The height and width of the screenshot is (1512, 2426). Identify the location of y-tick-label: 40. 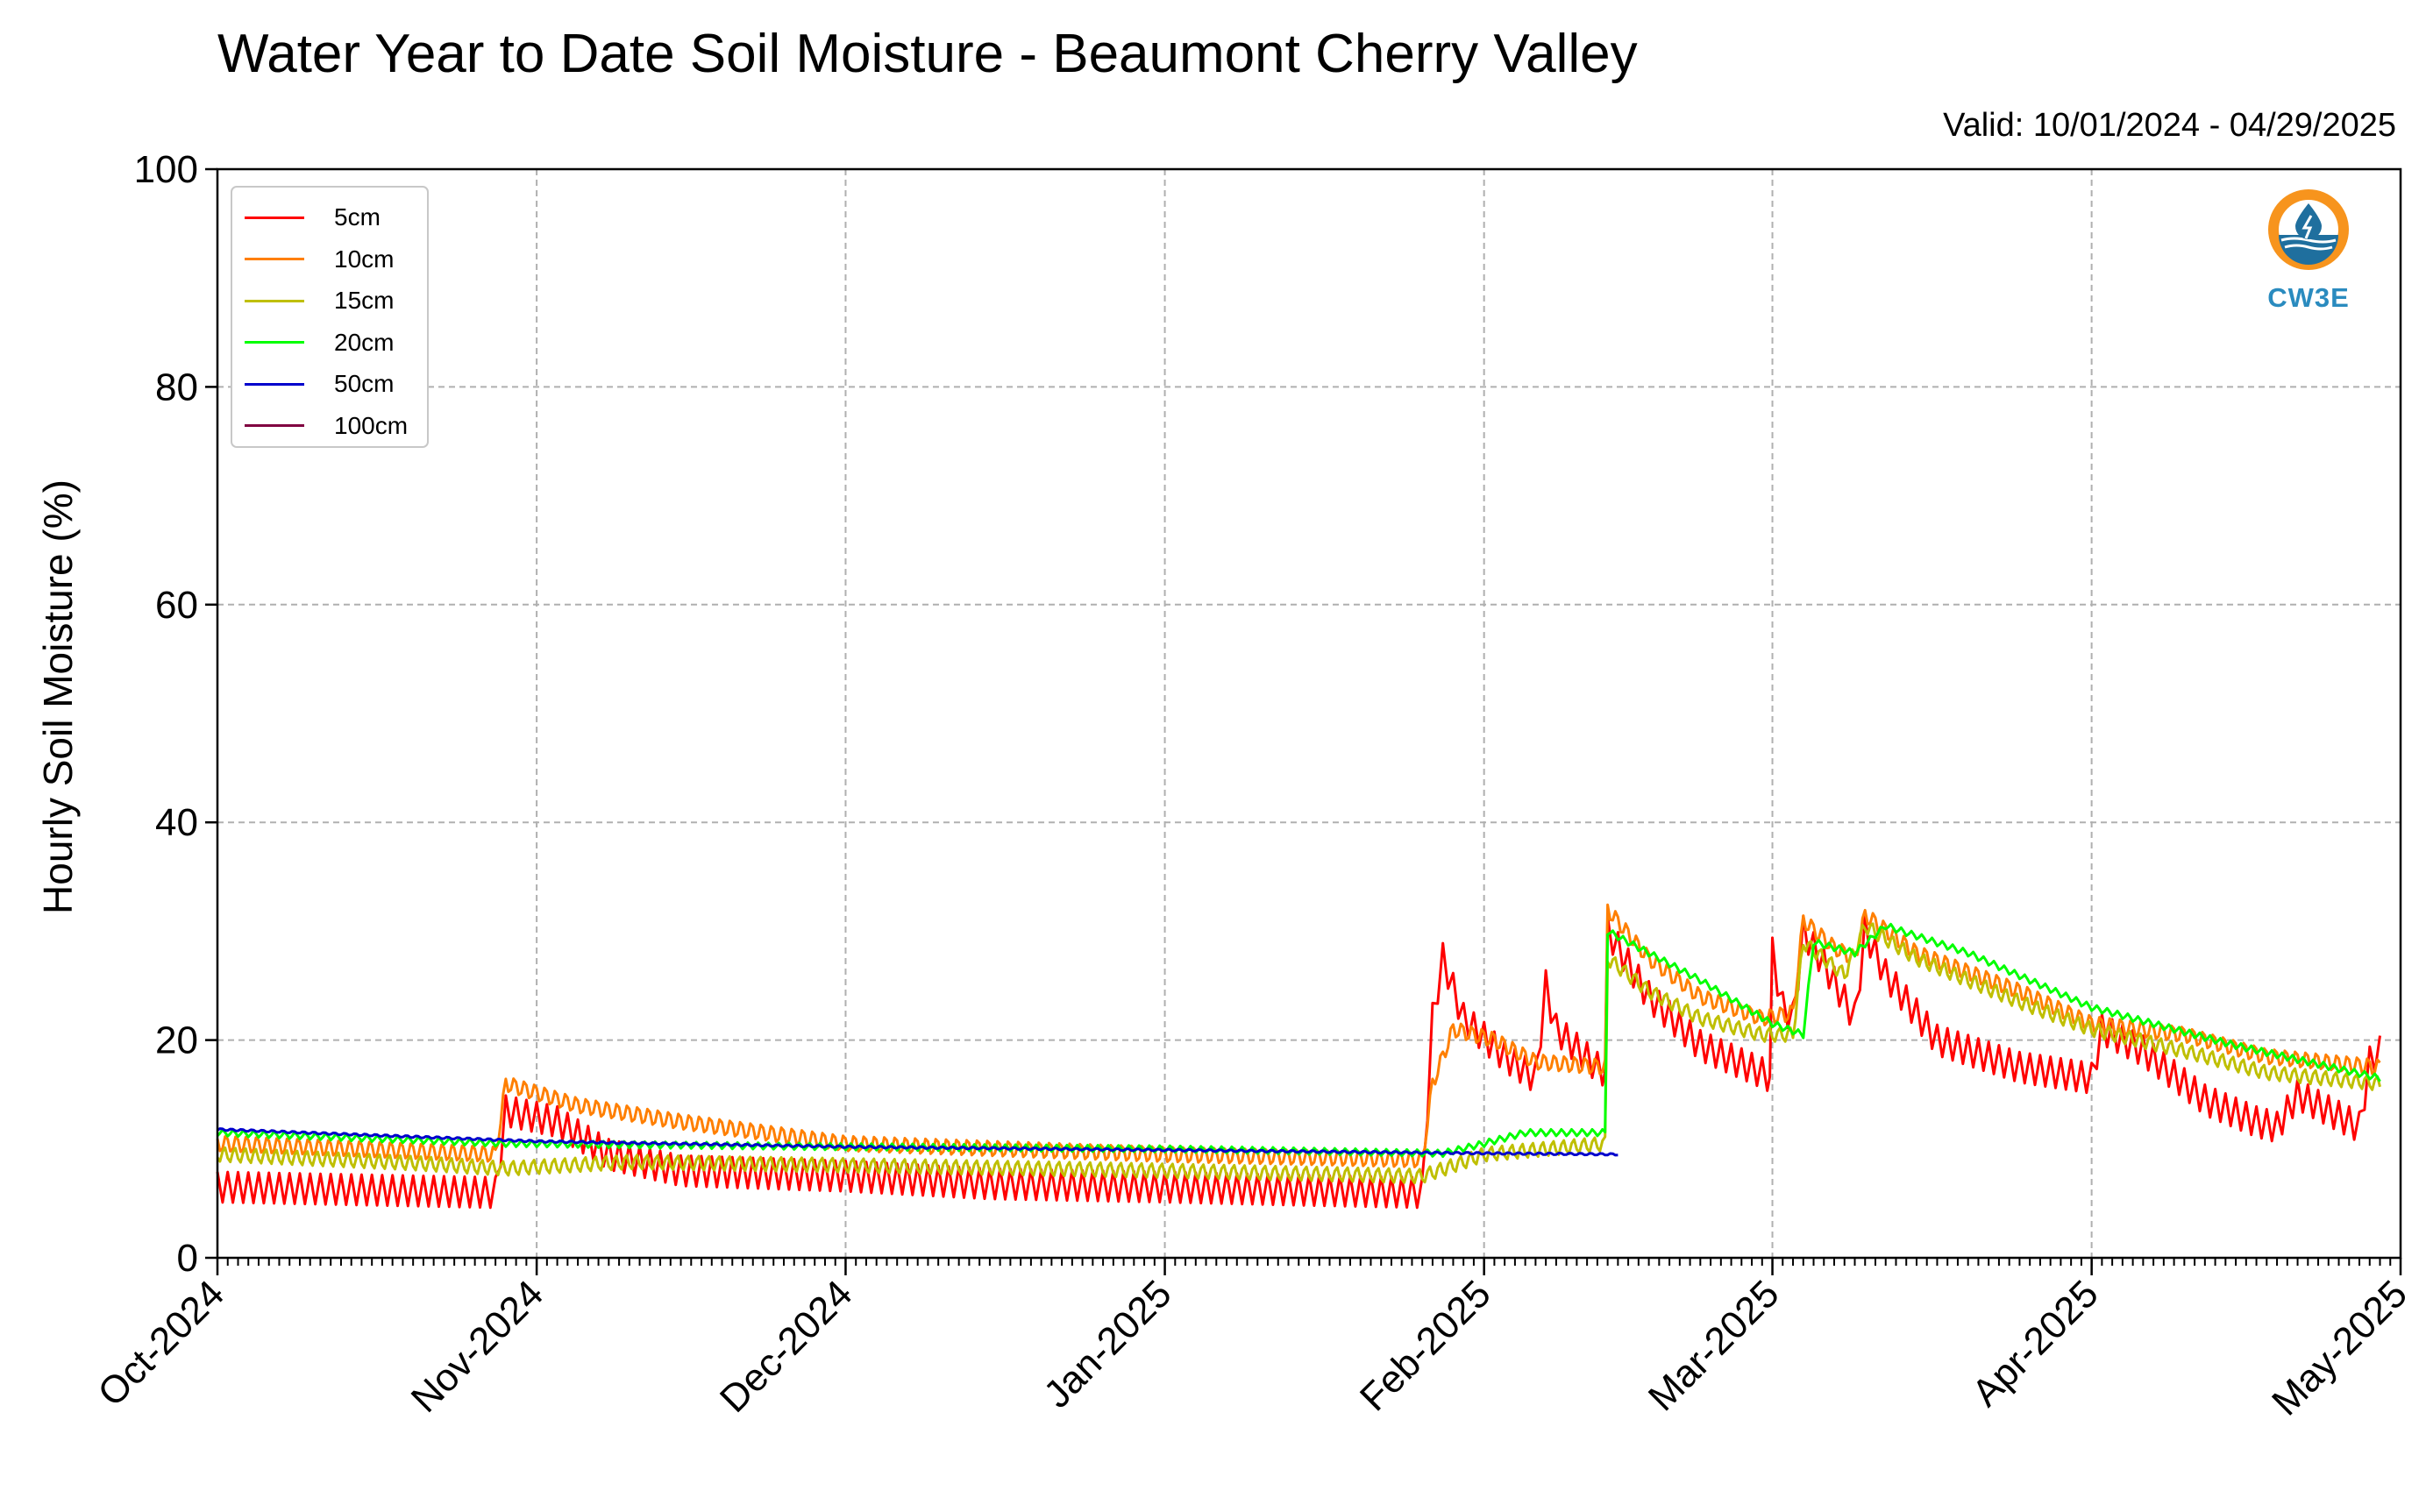
(176, 822).